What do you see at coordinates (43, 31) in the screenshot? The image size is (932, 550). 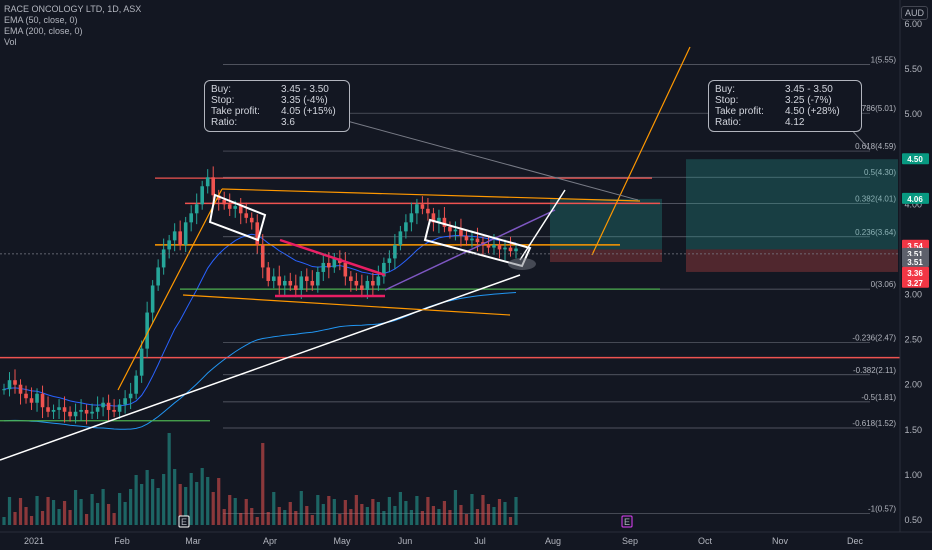 I see `ema200-legend: EMA (200, close, 0)` at bounding box center [43, 31].